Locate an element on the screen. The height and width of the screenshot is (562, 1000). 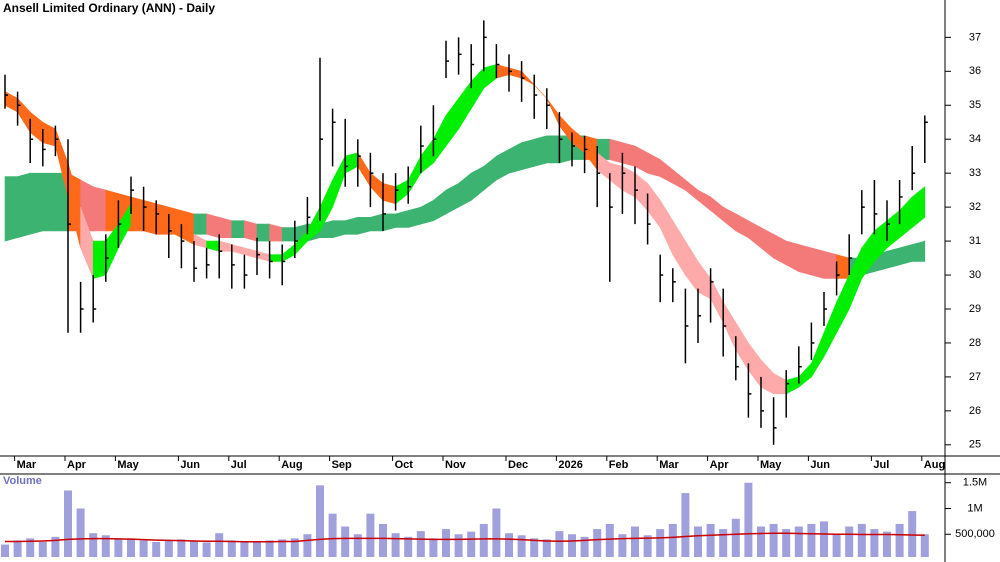
y-tick-label: 28 is located at coordinates (975, 343).